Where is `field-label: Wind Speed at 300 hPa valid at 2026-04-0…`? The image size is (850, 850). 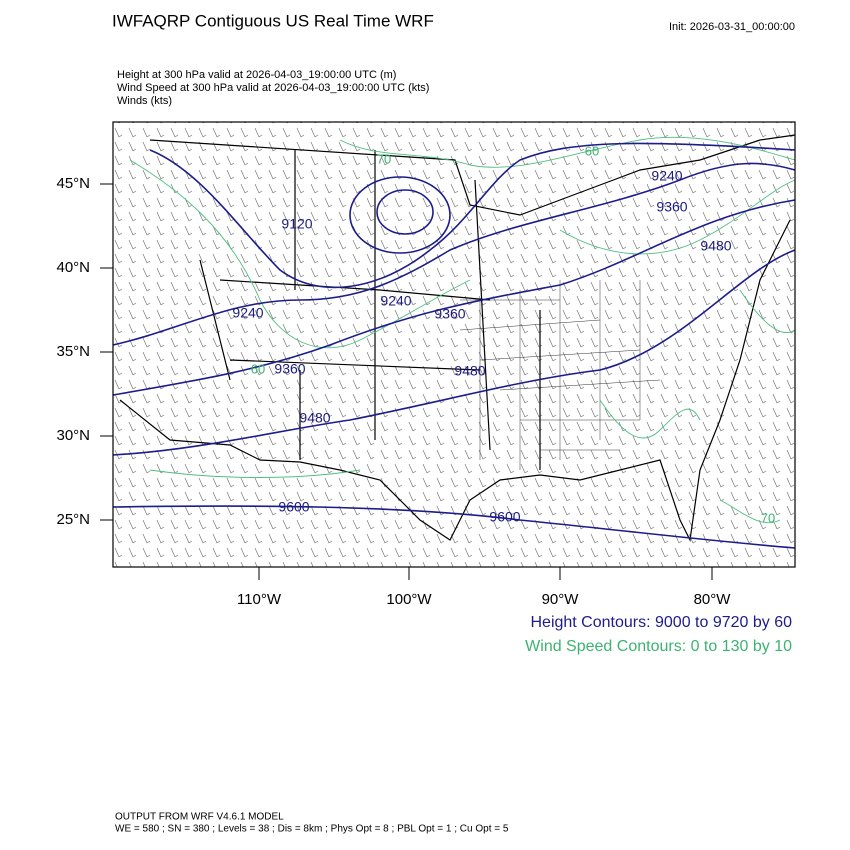
field-label: Wind Speed at 300 hPa valid at 2026-04-0… is located at coordinates (273, 88).